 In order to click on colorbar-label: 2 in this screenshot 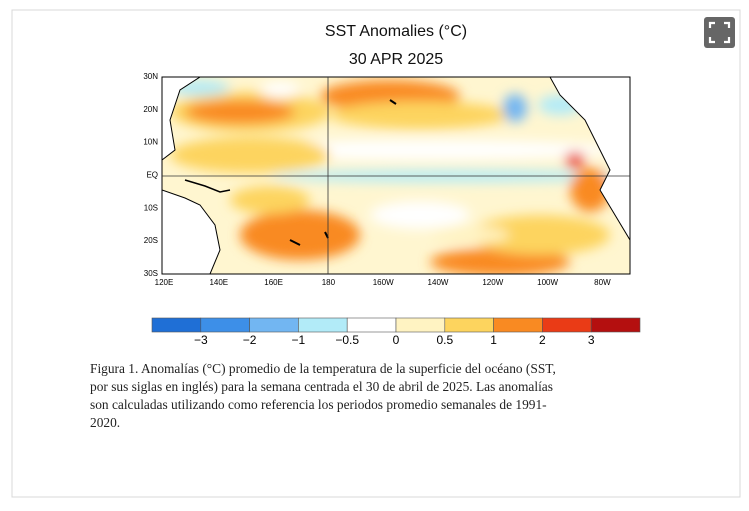, I will do `click(542, 340)`.